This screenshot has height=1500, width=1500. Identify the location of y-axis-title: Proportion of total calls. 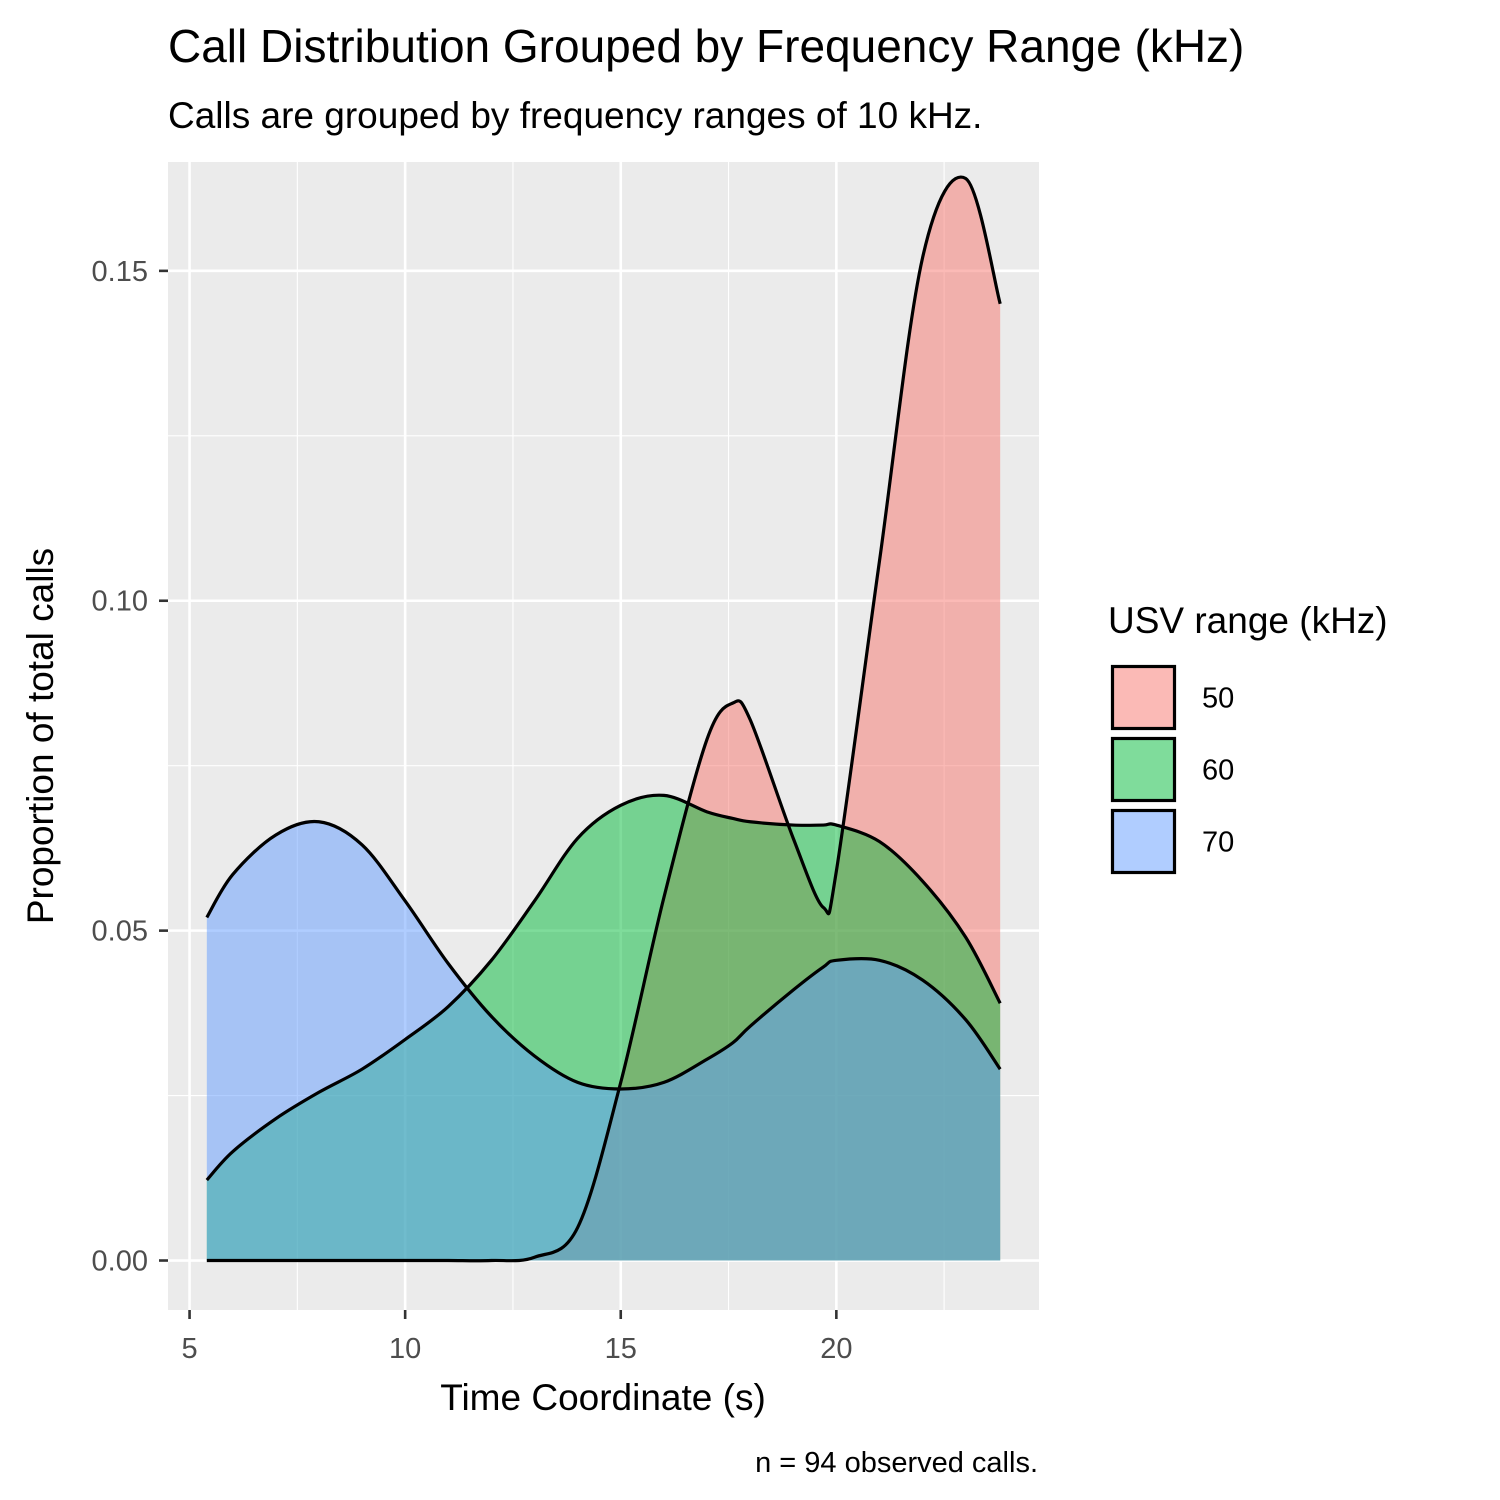
(40, 736).